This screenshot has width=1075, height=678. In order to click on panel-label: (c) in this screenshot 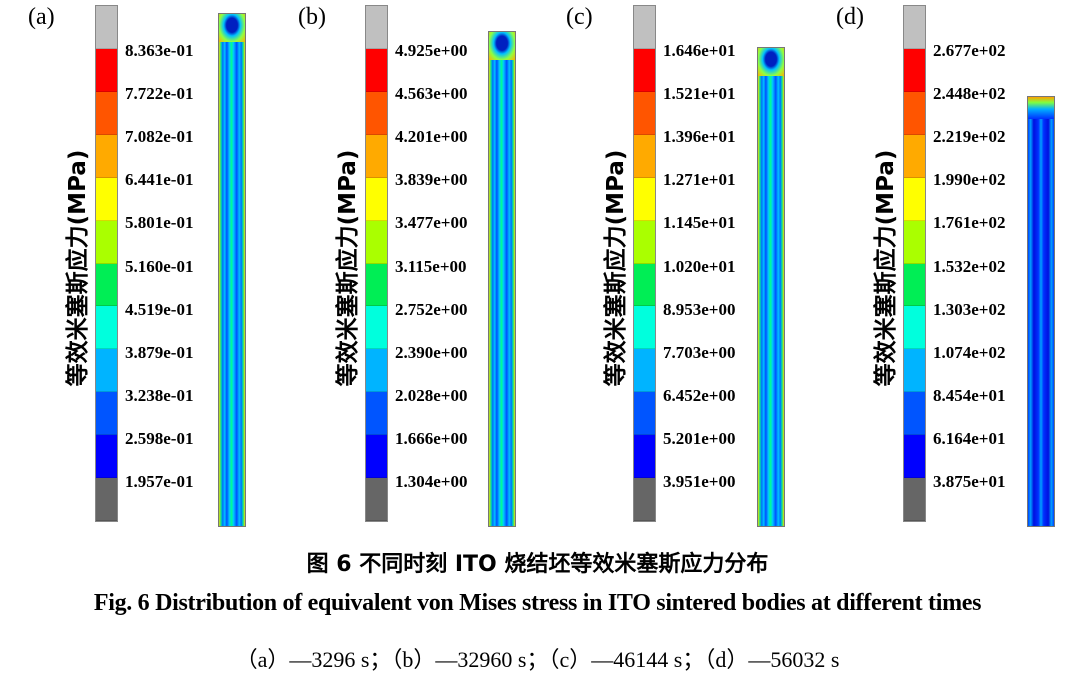, I will do `click(579, 17)`.